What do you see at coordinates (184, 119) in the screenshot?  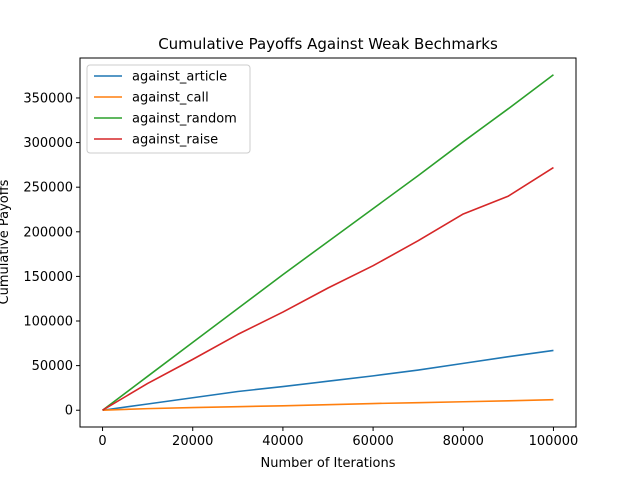 I see `legend-label-against_random: against_random` at bounding box center [184, 119].